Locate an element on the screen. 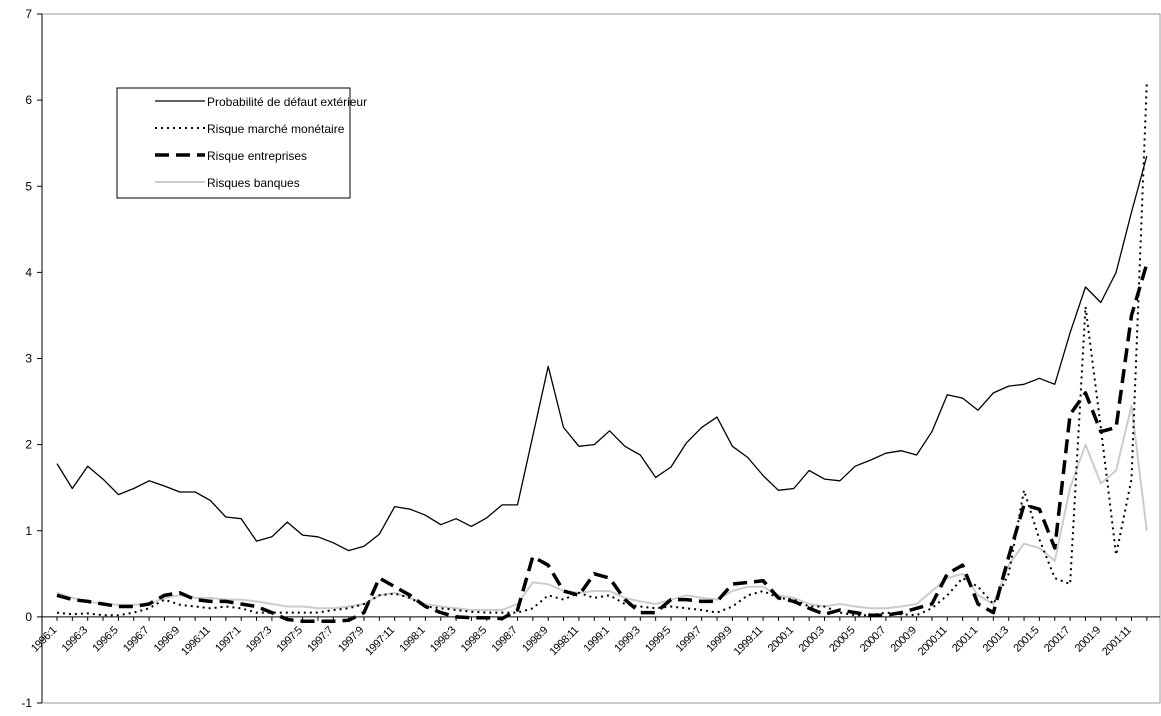  x-tick-label: 2001:5 is located at coordinates (1026, 639).